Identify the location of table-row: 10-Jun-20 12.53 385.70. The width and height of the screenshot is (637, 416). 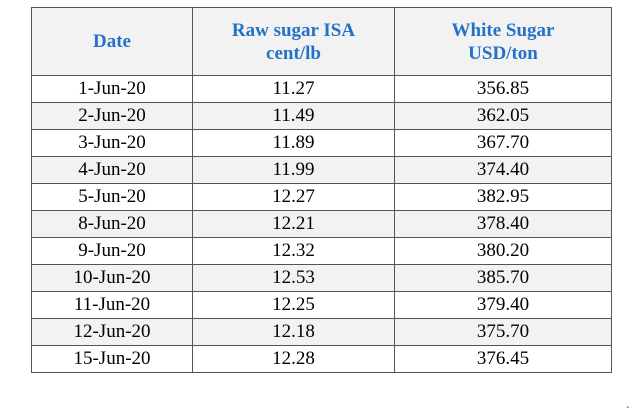
(321, 278).